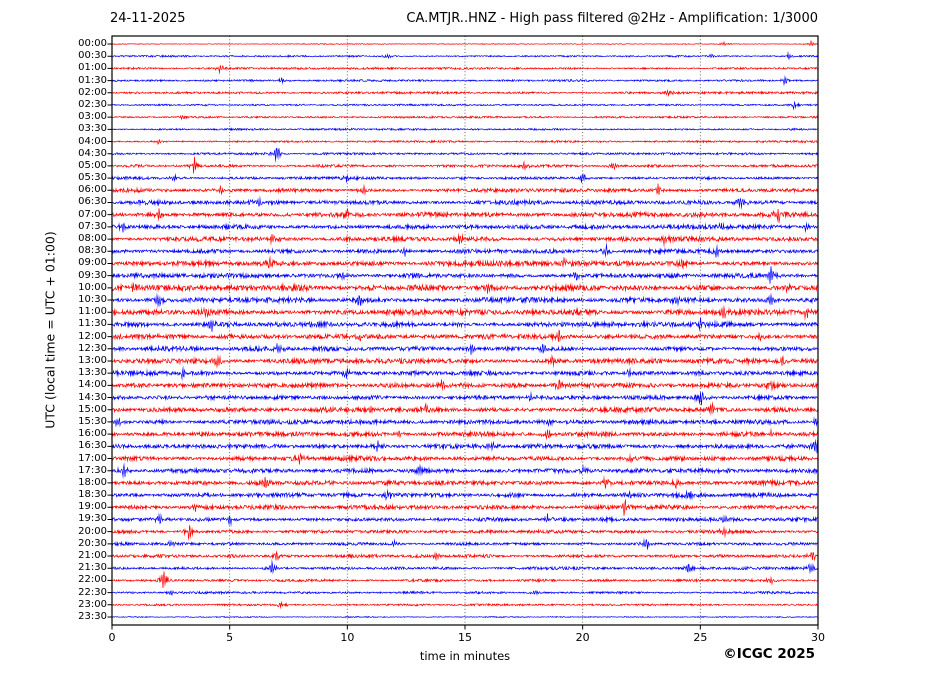 Image resolution: width=927 pixels, height=696 pixels. Describe the element at coordinates (92, 202) in the screenshot. I see `y-tick-label: 06:30` at that location.